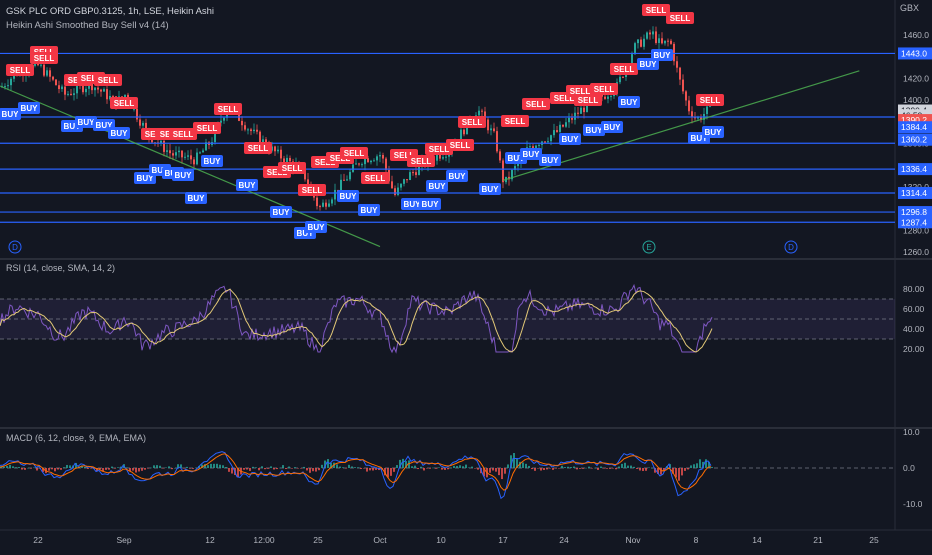  Describe the element at coordinates (61, 268) in the screenshot. I see `rsi-title: RSI (14, close, SMA, 14, 2)` at that location.